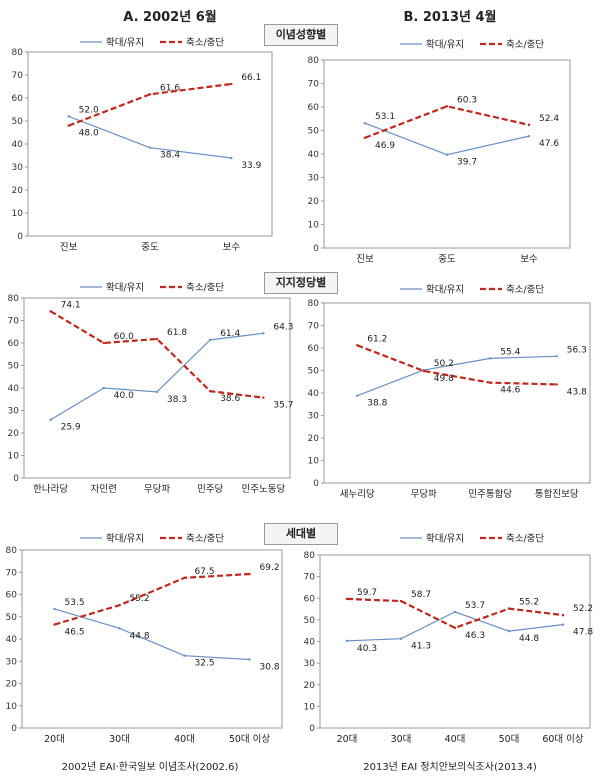 The width and height of the screenshot is (600, 779). Describe the element at coordinates (205, 664) in the screenshot. I see `data-label: 32.5` at that location.